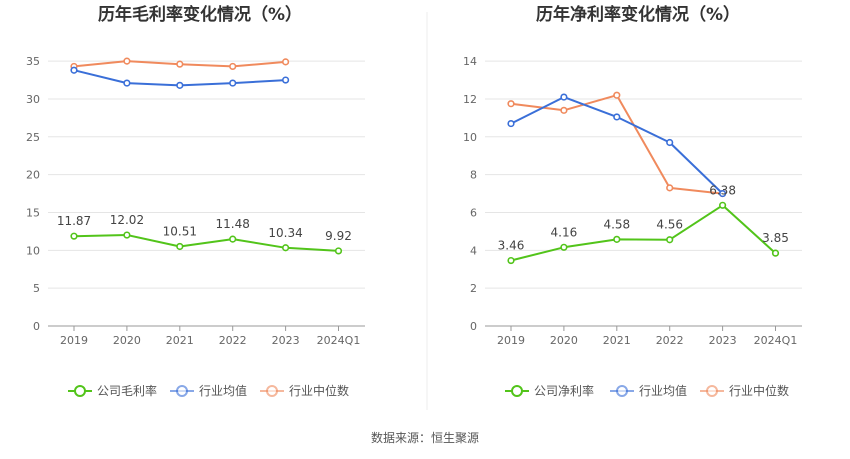 The height and width of the screenshot is (459, 850). Describe the element at coordinates (473, 288) in the screenshot. I see `y-tick-label: 2` at that location.